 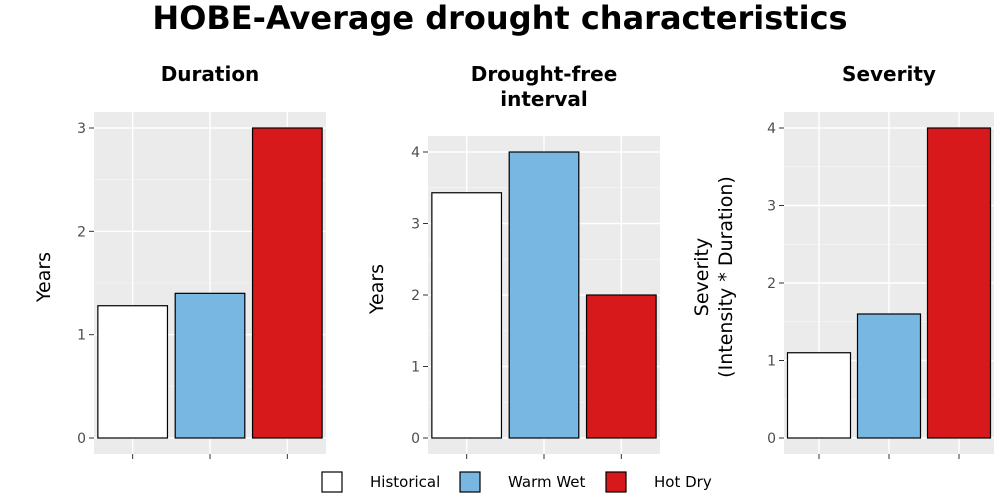 I want to click on y-axis-label: Severity, so click(x=702, y=277).